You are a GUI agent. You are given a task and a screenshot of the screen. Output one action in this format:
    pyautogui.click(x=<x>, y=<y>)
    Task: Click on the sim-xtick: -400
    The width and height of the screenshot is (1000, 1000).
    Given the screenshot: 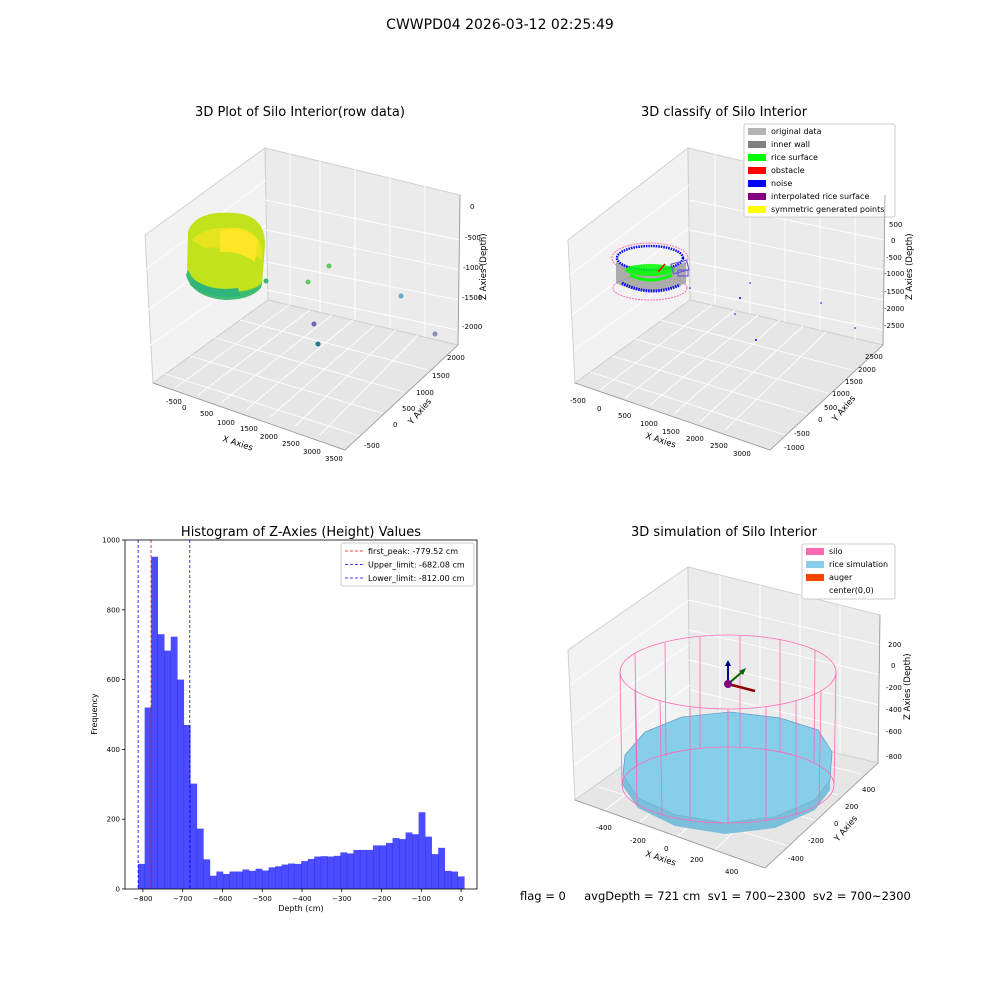 What is the action you would take?
    pyautogui.click(x=604, y=828)
    